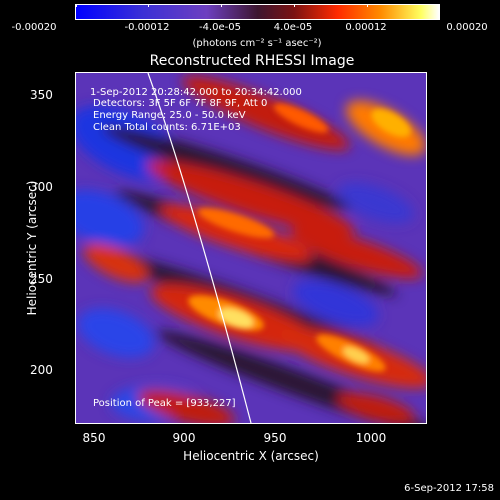 The width and height of the screenshot is (500, 500). Describe the element at coordinates (371, 438) in the screenshot. I see `x-tick-label: 1000` at that location.